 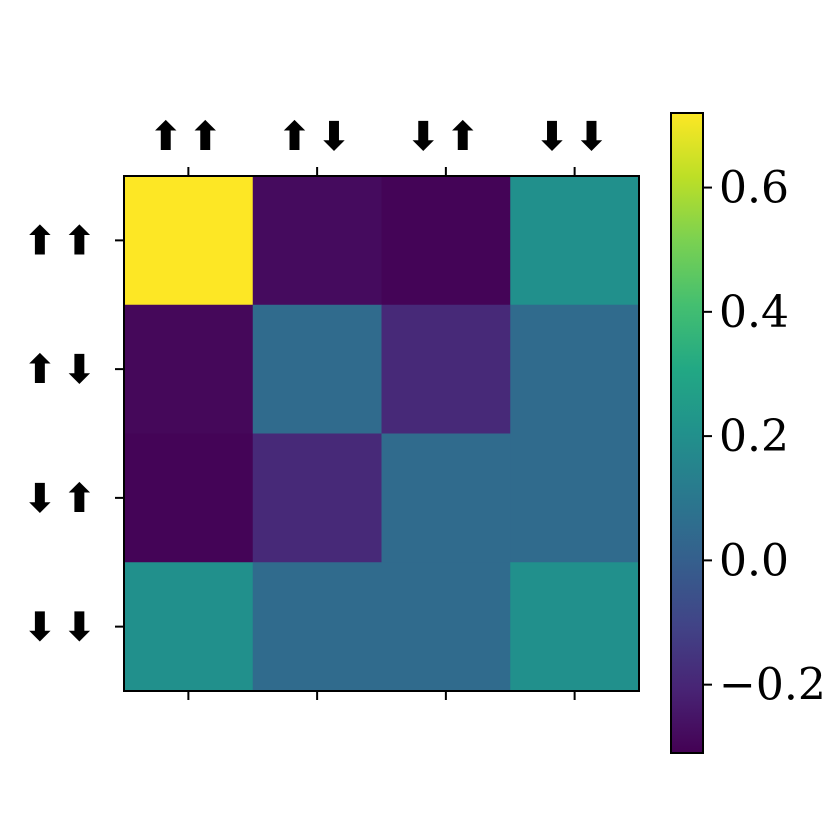 What do you see at coordinates (574, 137) in the screenshot?
I see `x-tick-label: ⬇⬇` at bounding box center [574, 137].